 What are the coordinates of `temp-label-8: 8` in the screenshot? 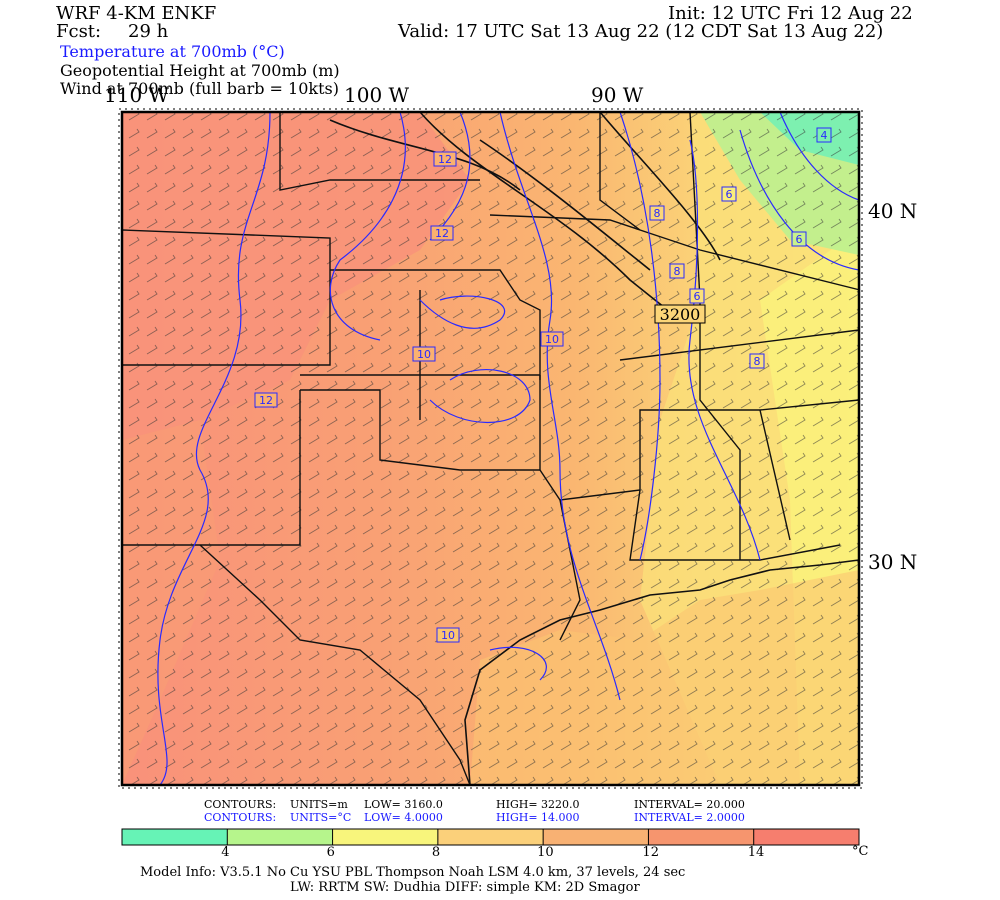 It's located at (677, 271).